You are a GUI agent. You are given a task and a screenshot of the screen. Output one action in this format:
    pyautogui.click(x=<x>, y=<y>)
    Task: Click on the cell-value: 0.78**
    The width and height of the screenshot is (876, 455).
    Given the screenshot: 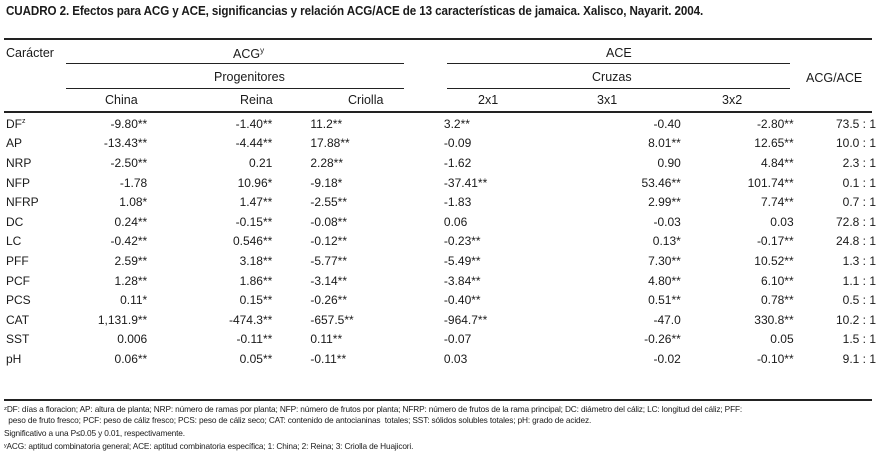 What is the action you would take?
    pyautogui.click(x=777, y=300)
    